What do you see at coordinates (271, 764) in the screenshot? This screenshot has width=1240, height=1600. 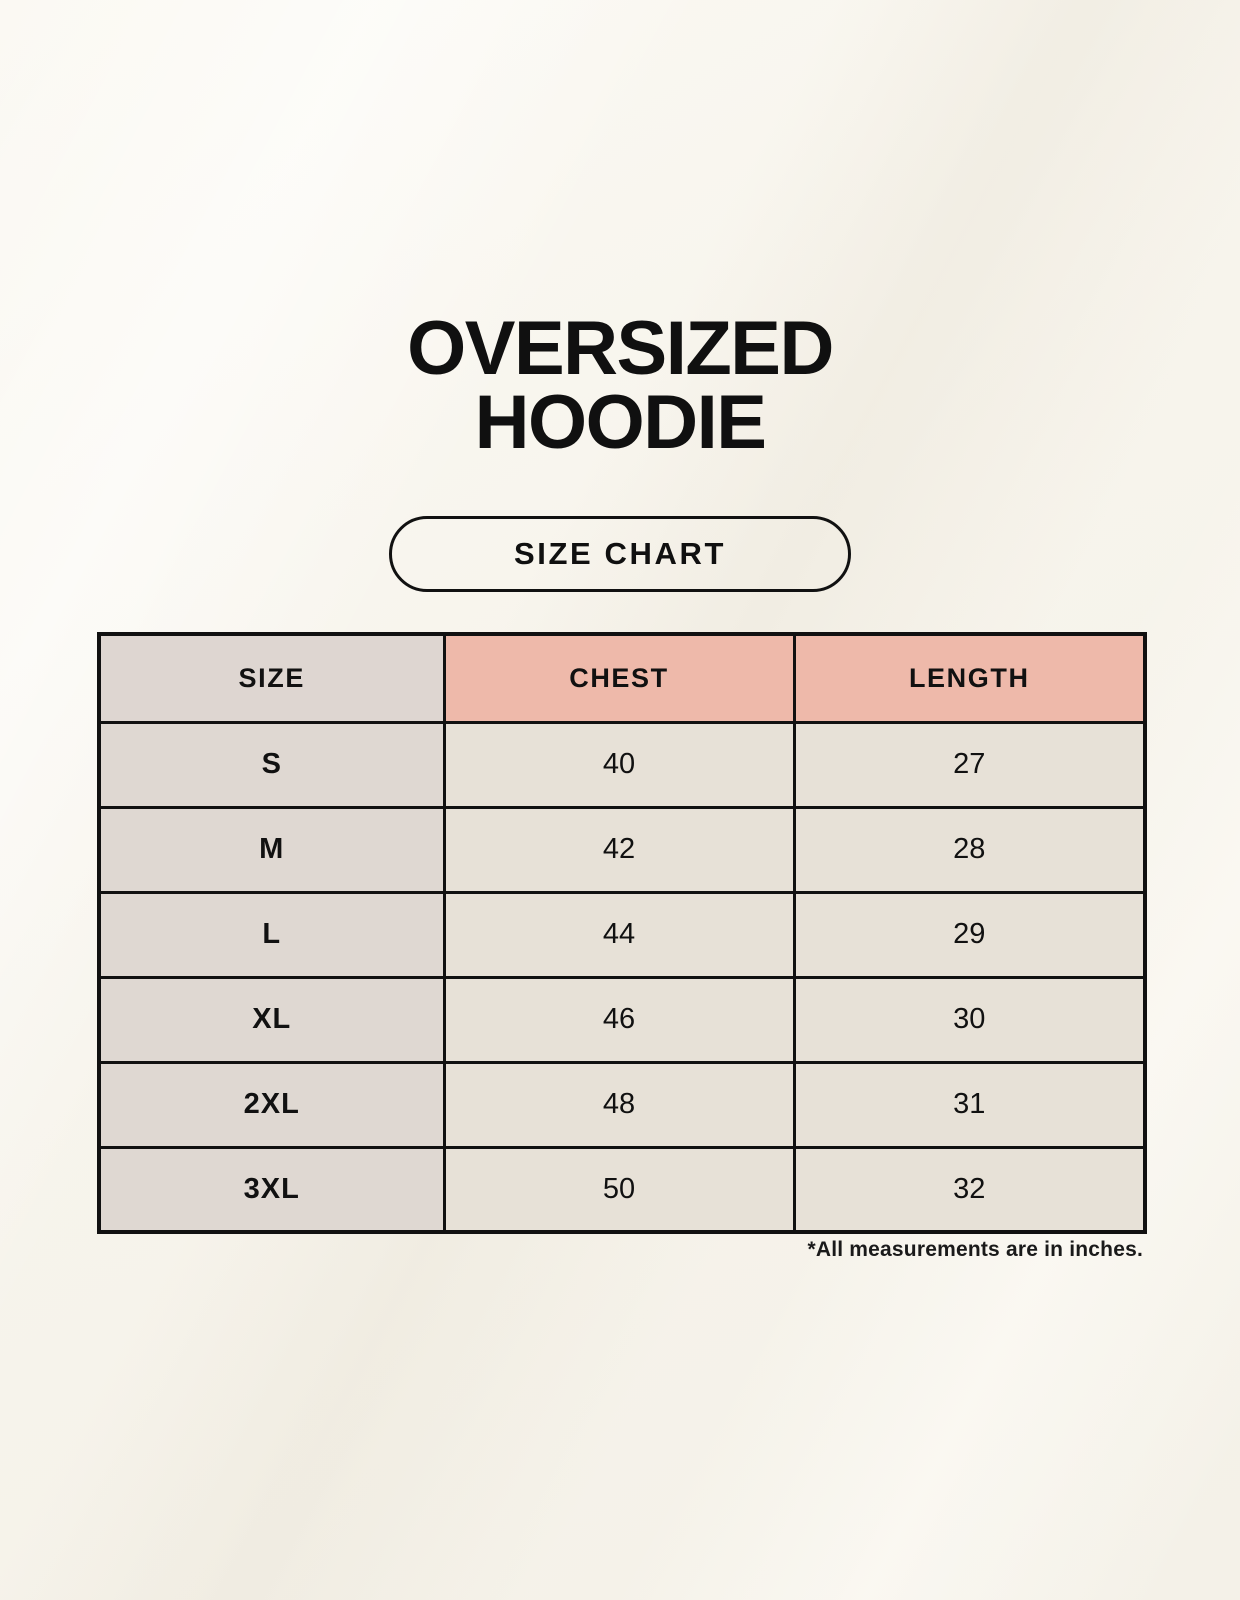 I see `cell-size: S` at bounding box center [271, 764].